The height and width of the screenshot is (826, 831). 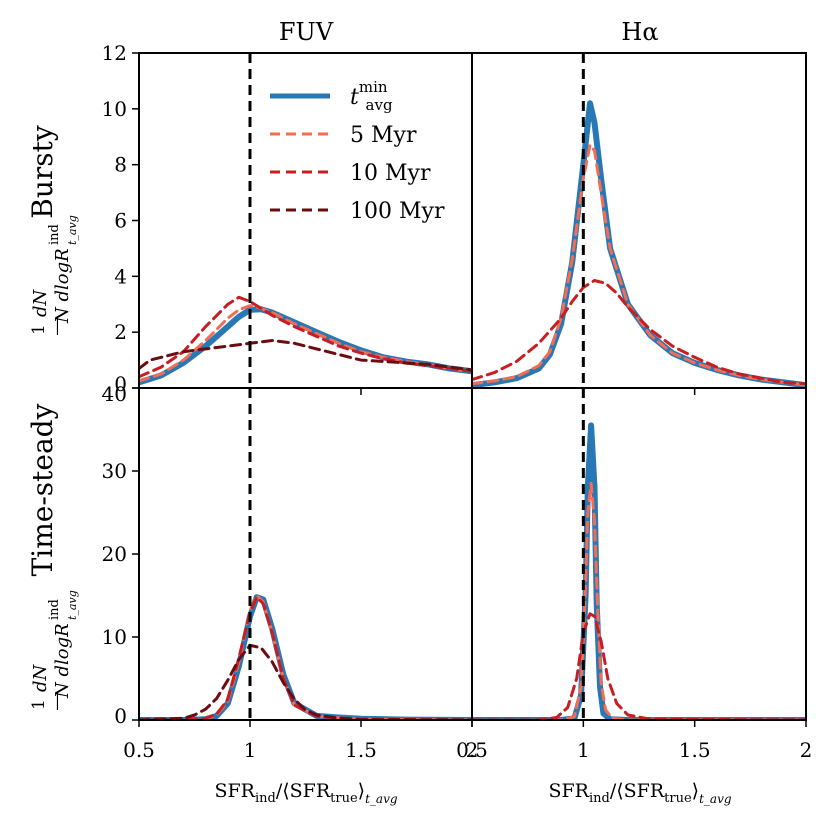 I want to click on legend-label-4: 100 Myr, so click(x=397, y=211).